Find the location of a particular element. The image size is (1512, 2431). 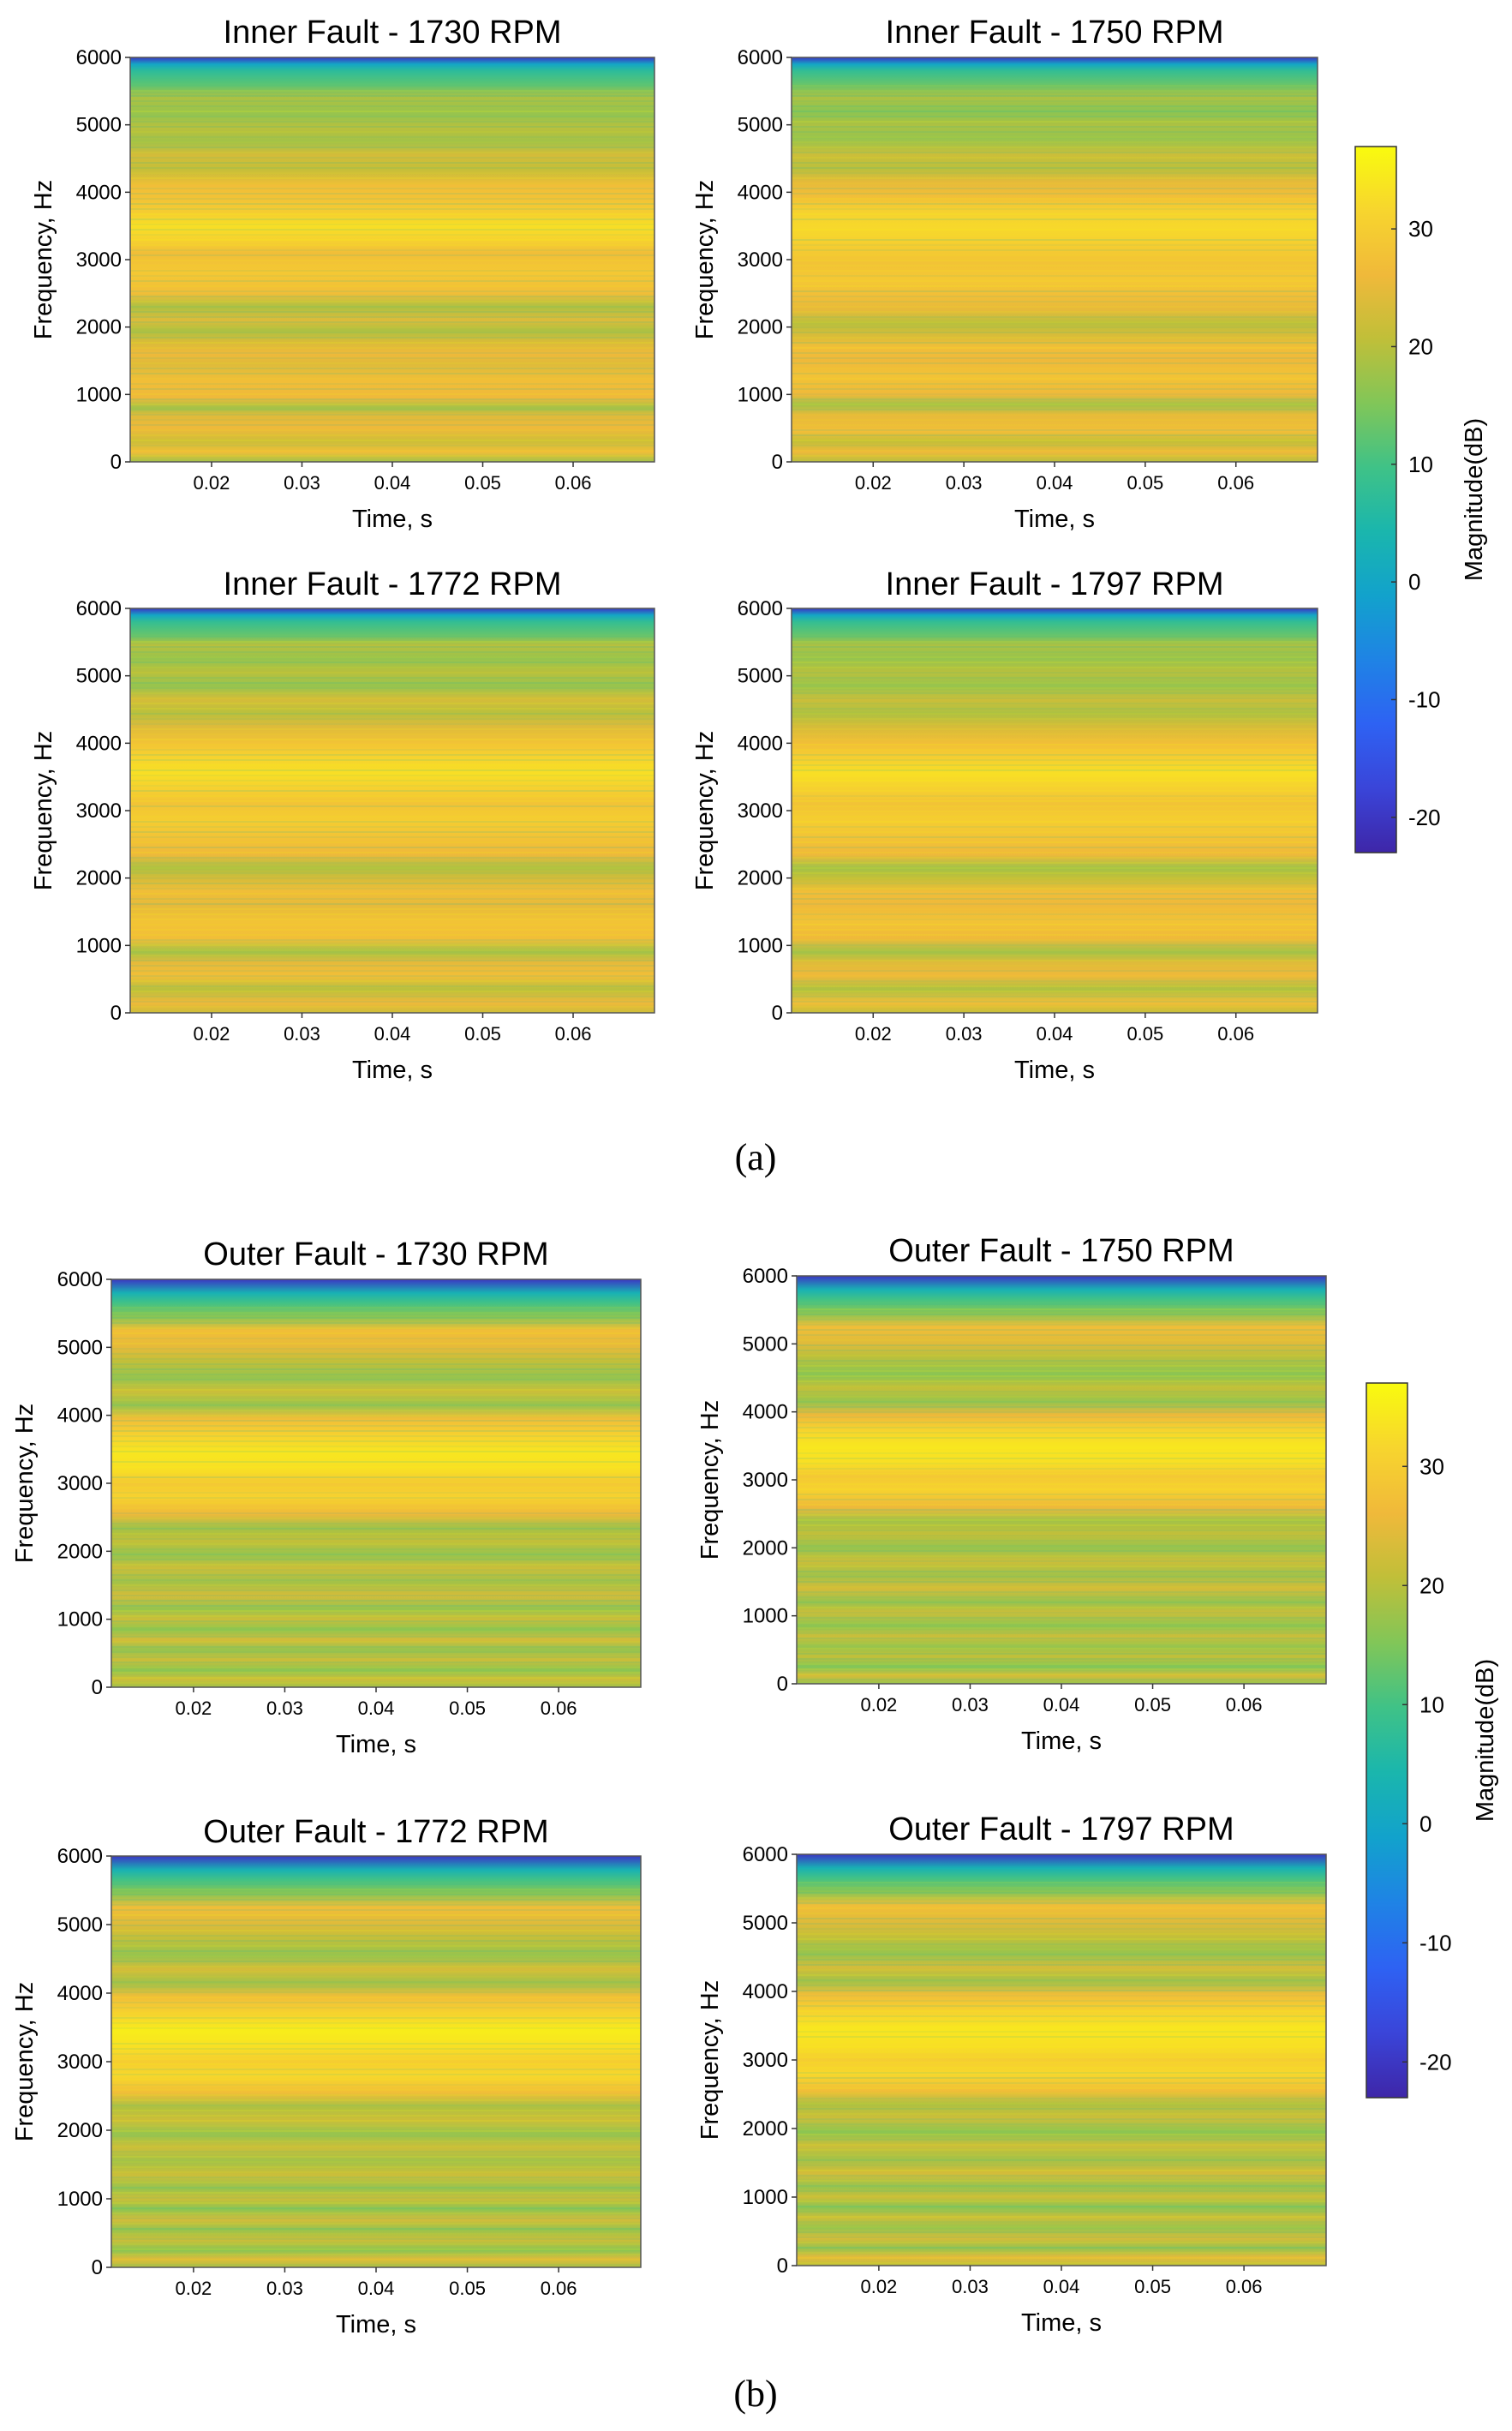

colorbar-tick-label: 30 is located at coordinates (1431, 1466).